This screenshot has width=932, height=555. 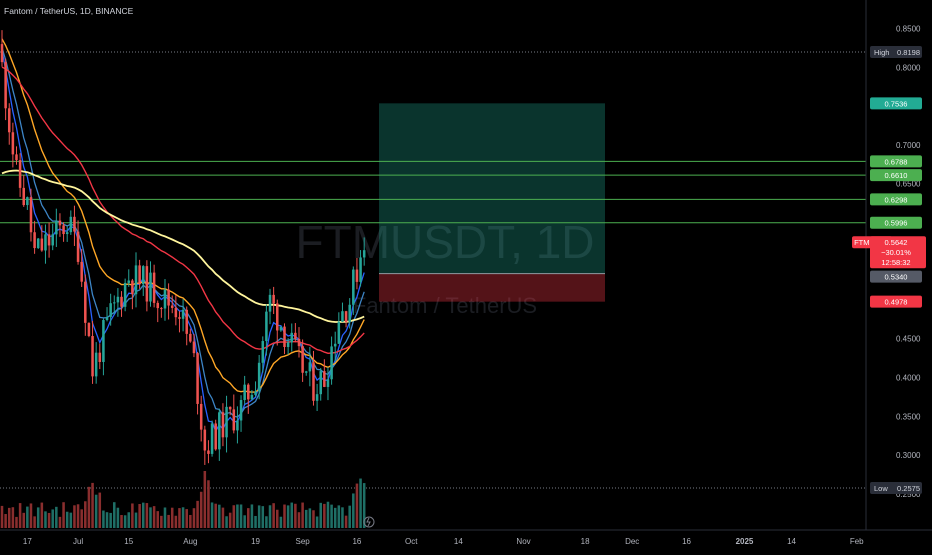 What do you see at coordinates (183, 499) in the screenshot?
I see `volume-bars` at bounding box center [183, 499].